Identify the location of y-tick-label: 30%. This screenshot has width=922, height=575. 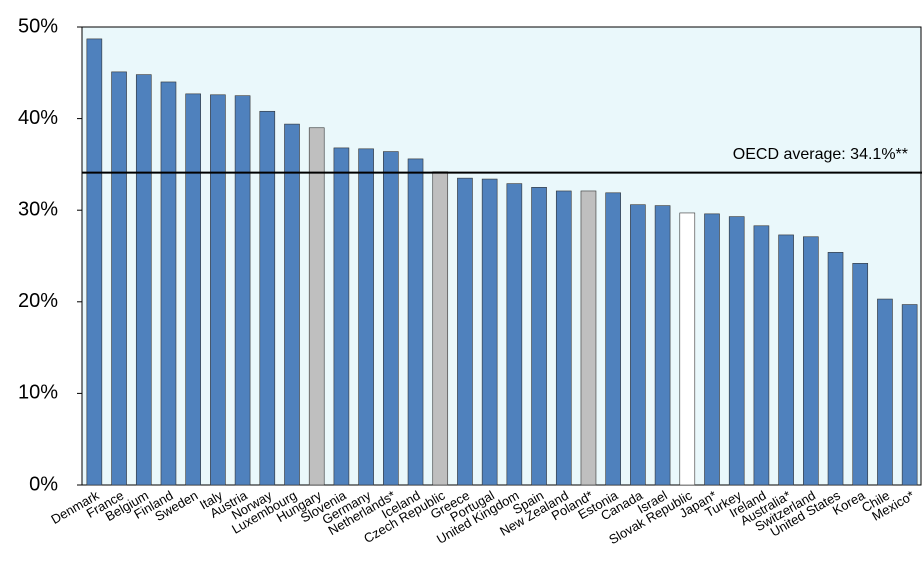
(38, 209).